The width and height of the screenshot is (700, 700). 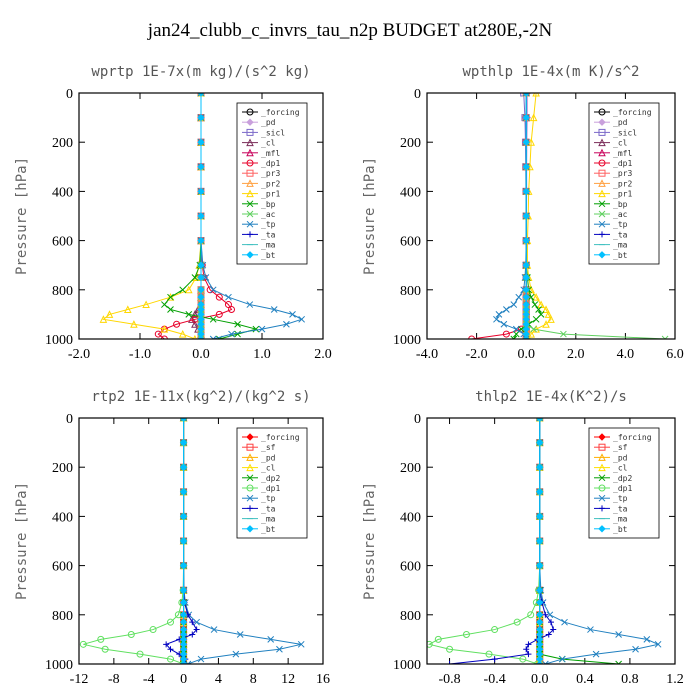 What do you see at coordinates (576, 354) in the screenshot?
I see `x-tick-label: 2.0` at bounding box center [576, 354].